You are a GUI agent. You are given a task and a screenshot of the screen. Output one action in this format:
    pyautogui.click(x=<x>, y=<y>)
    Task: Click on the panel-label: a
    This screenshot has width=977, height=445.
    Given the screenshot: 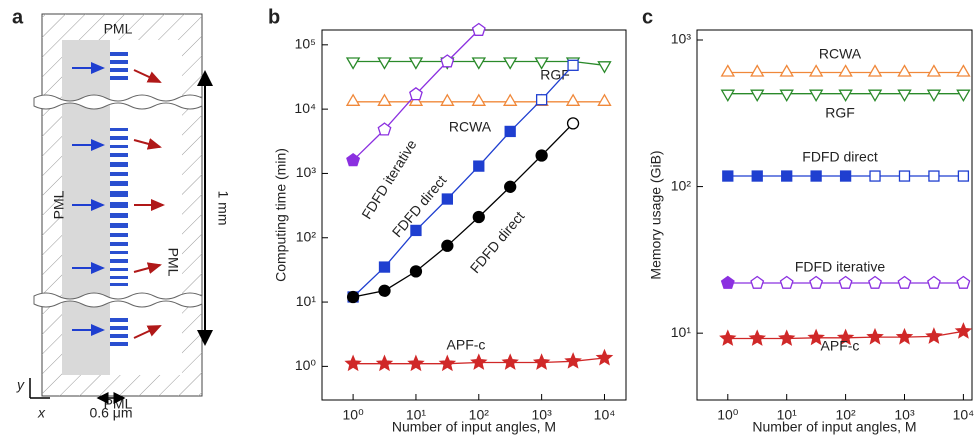 What is the action you would take?
    pyautogui.click(x=18, y=17)
    